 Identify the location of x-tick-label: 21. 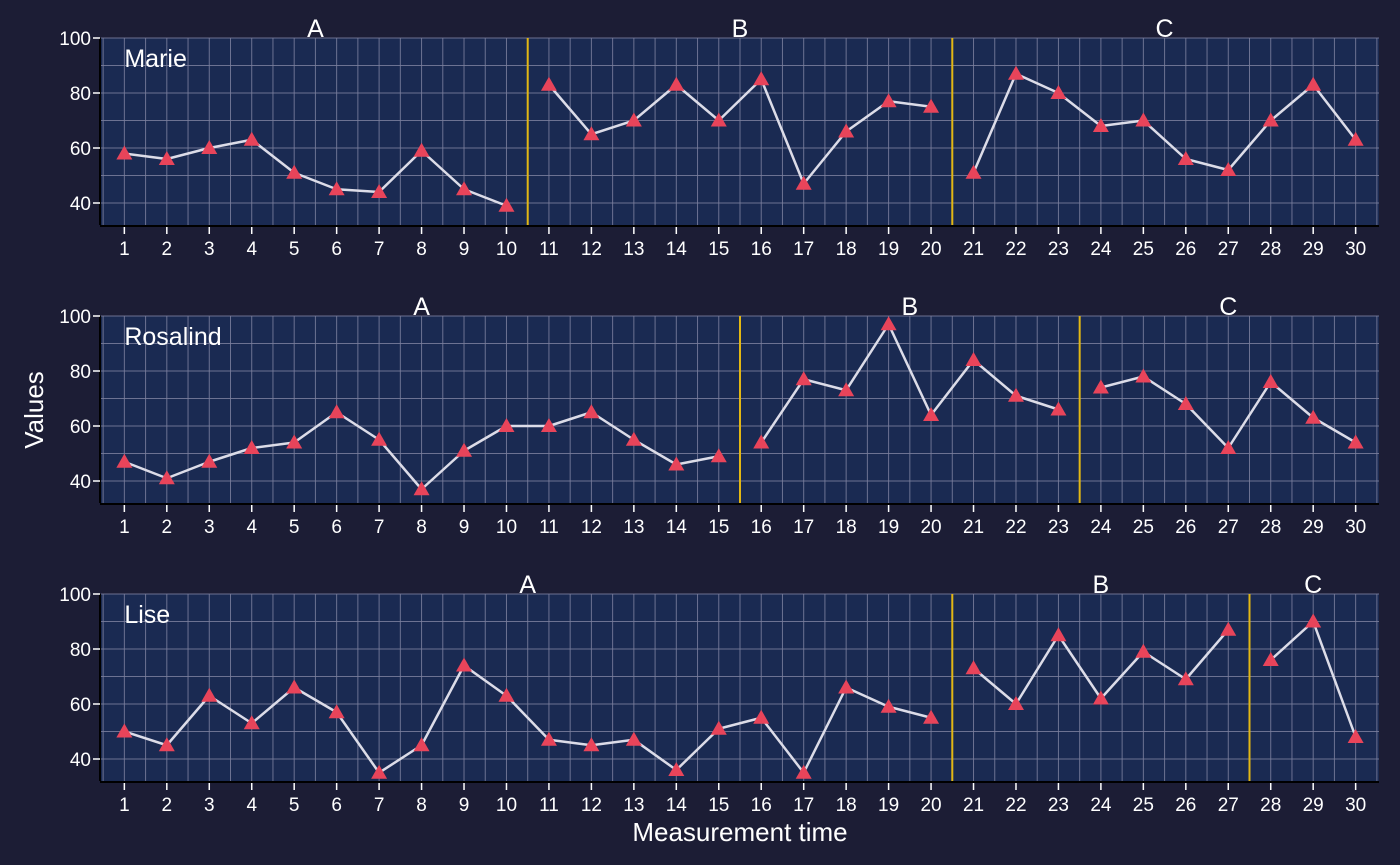
(973, 805).